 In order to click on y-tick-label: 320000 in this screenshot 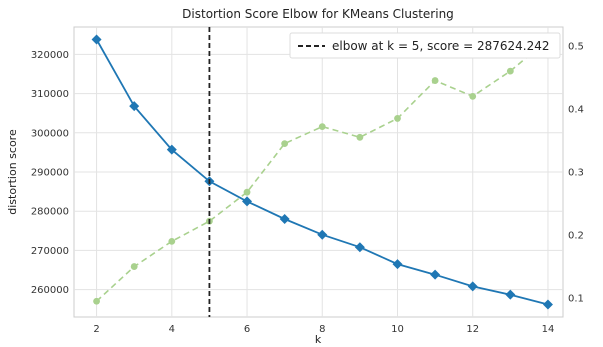, I will do `click(50, 55)`.